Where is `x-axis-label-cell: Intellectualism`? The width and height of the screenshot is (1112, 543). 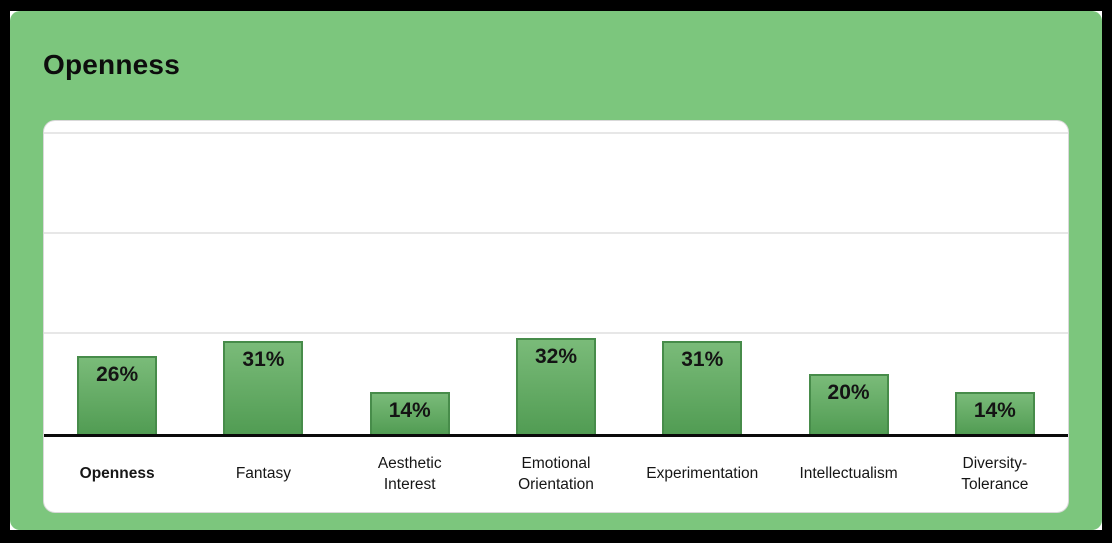 x-axis-label-cell: Intellectualism is located at coordinates (848, 474).